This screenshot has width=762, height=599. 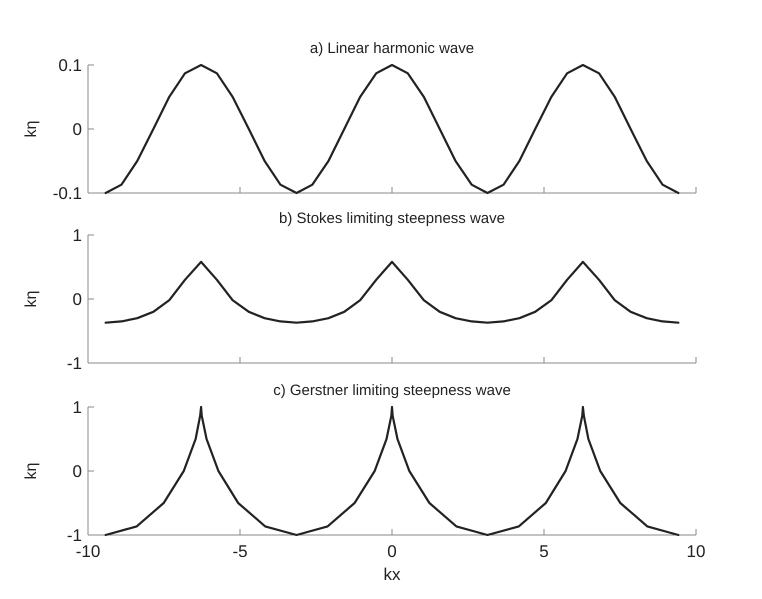 I want to click on chart-title: b) Stokes limiting steepness wave, so click(x=392, y=218).